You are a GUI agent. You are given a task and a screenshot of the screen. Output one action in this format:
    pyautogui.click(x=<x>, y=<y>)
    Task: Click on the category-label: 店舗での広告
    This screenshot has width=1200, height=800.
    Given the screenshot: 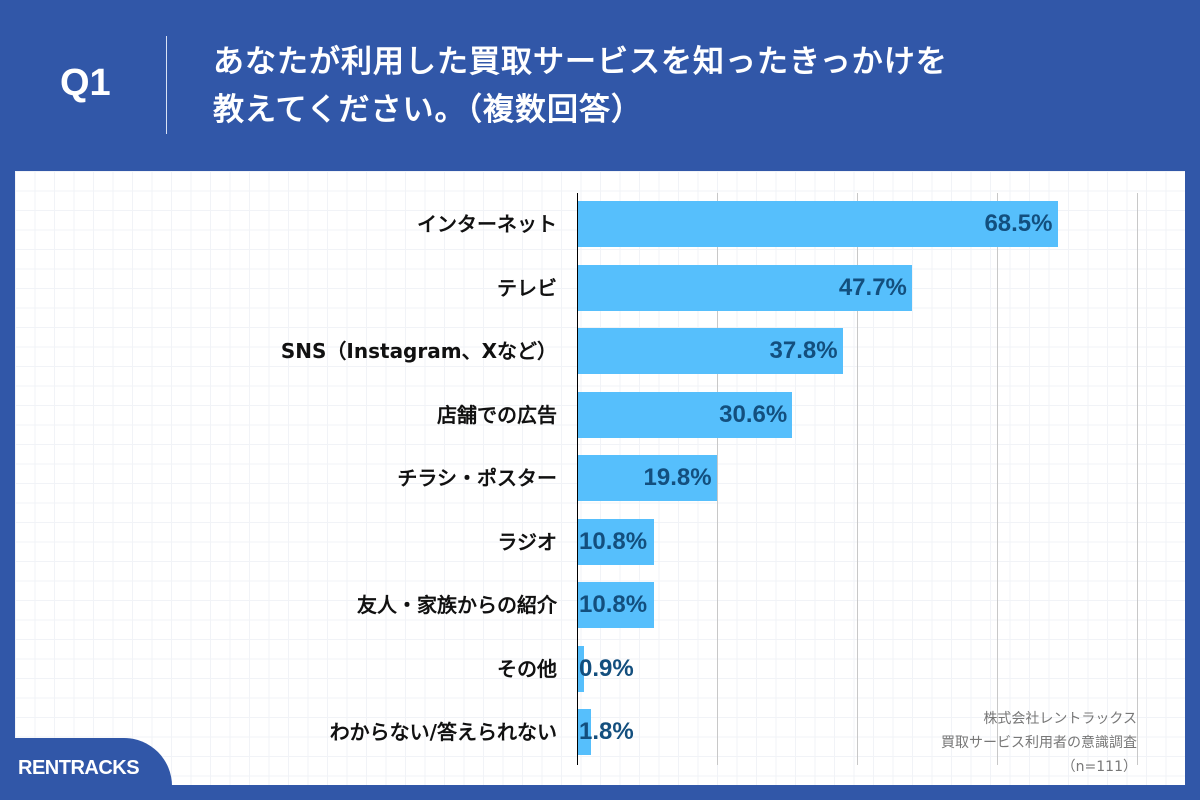 What is the action you would take?
    pyautogui.click(x=497, y=415)
    